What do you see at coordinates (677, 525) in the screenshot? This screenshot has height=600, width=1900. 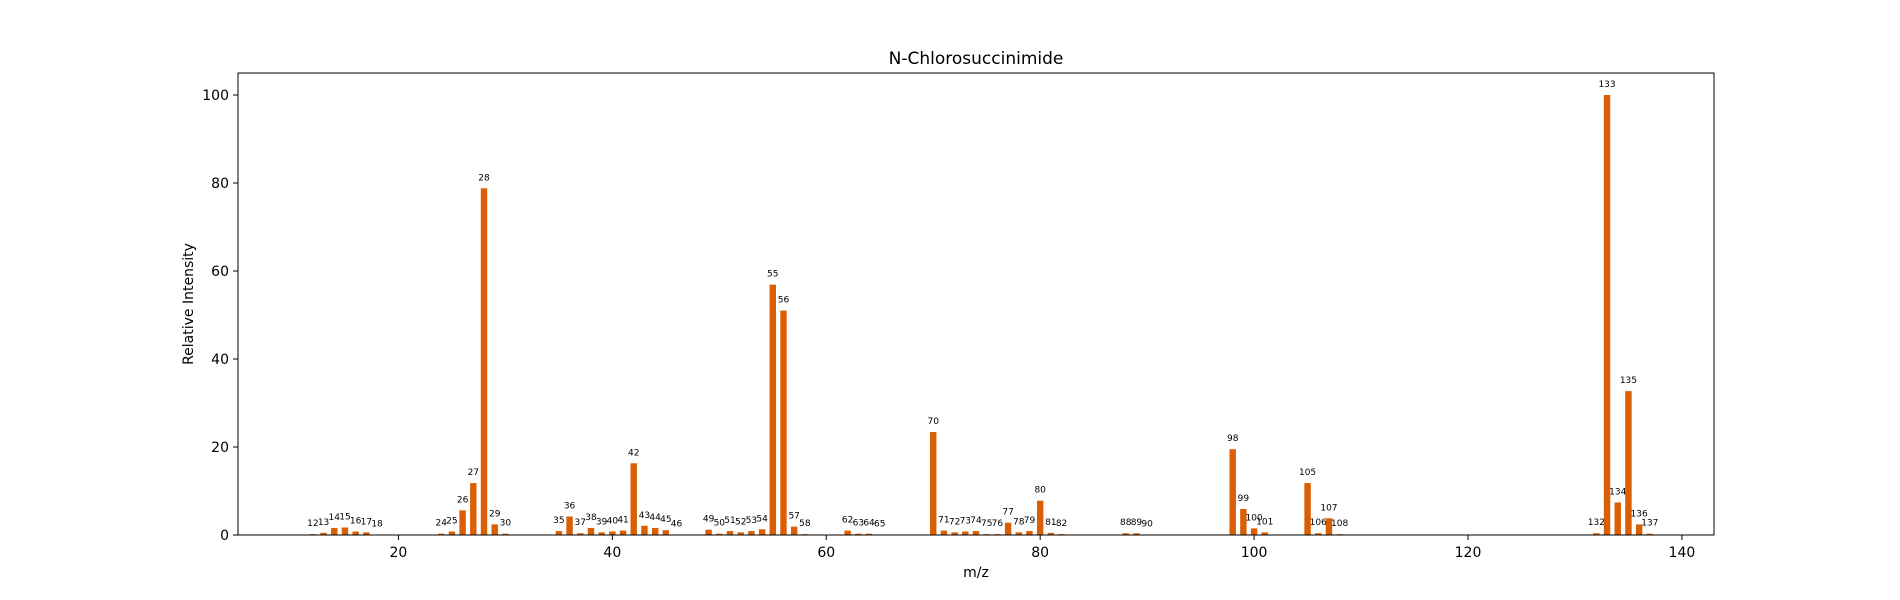 I see `bar-label-mz-46: 46` at bounding box center [677, 525].